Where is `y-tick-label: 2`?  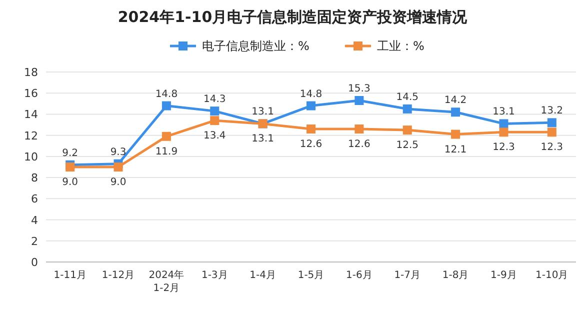
y-tick-label: 2 is located at coordinates (34, 241).